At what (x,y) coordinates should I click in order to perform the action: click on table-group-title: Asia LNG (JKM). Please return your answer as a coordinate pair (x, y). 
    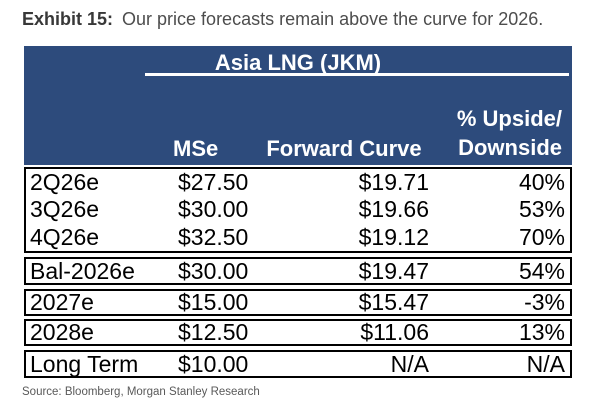
    Looking at the image, I should click on (298, 62).